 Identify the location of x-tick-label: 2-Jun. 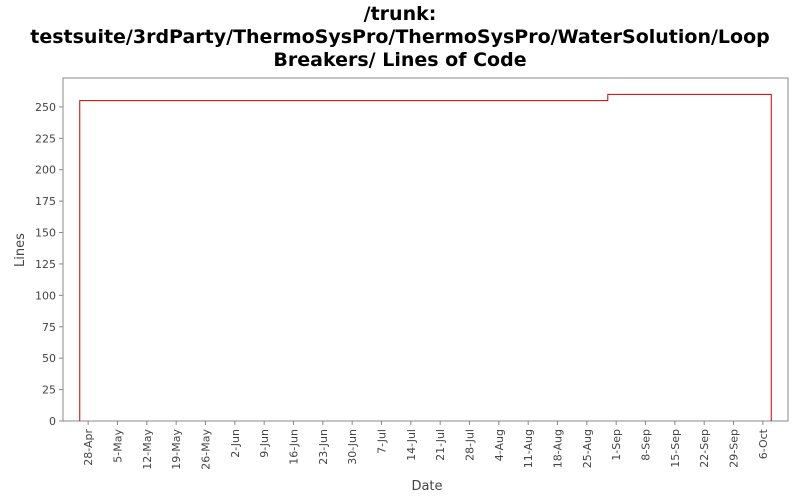
(235, 443).